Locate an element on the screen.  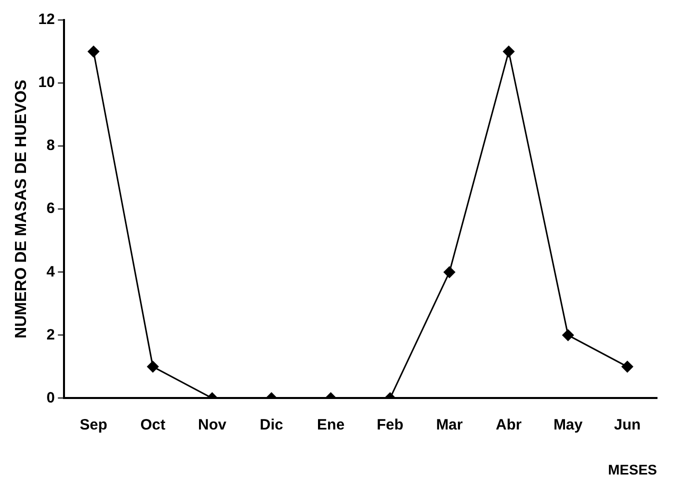
x-tick-label: Oct is located at coordinates (153, 425).